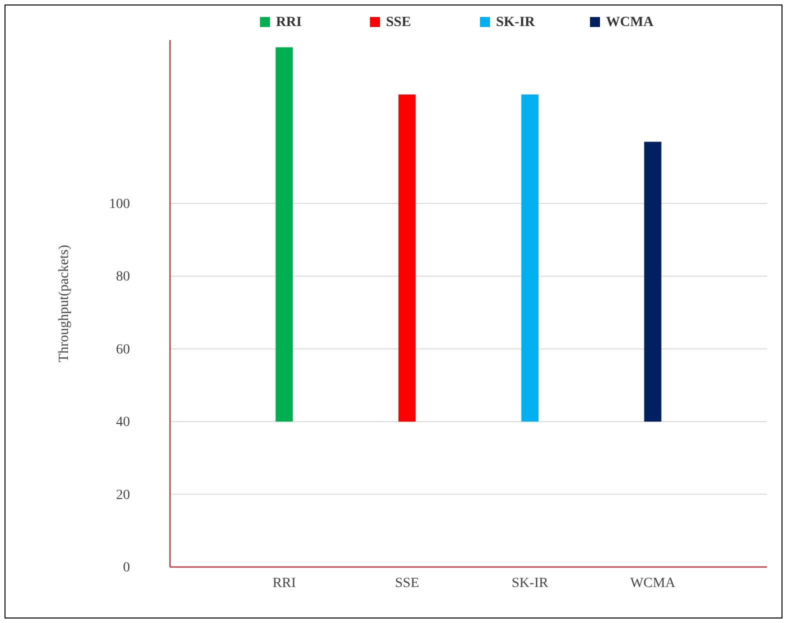 This screenshot has height=623, width=787. What do you see at coordinates (284, 583) in the screenshot?
I see `x-tick-label: RRI` at bounding box center [284, 583].